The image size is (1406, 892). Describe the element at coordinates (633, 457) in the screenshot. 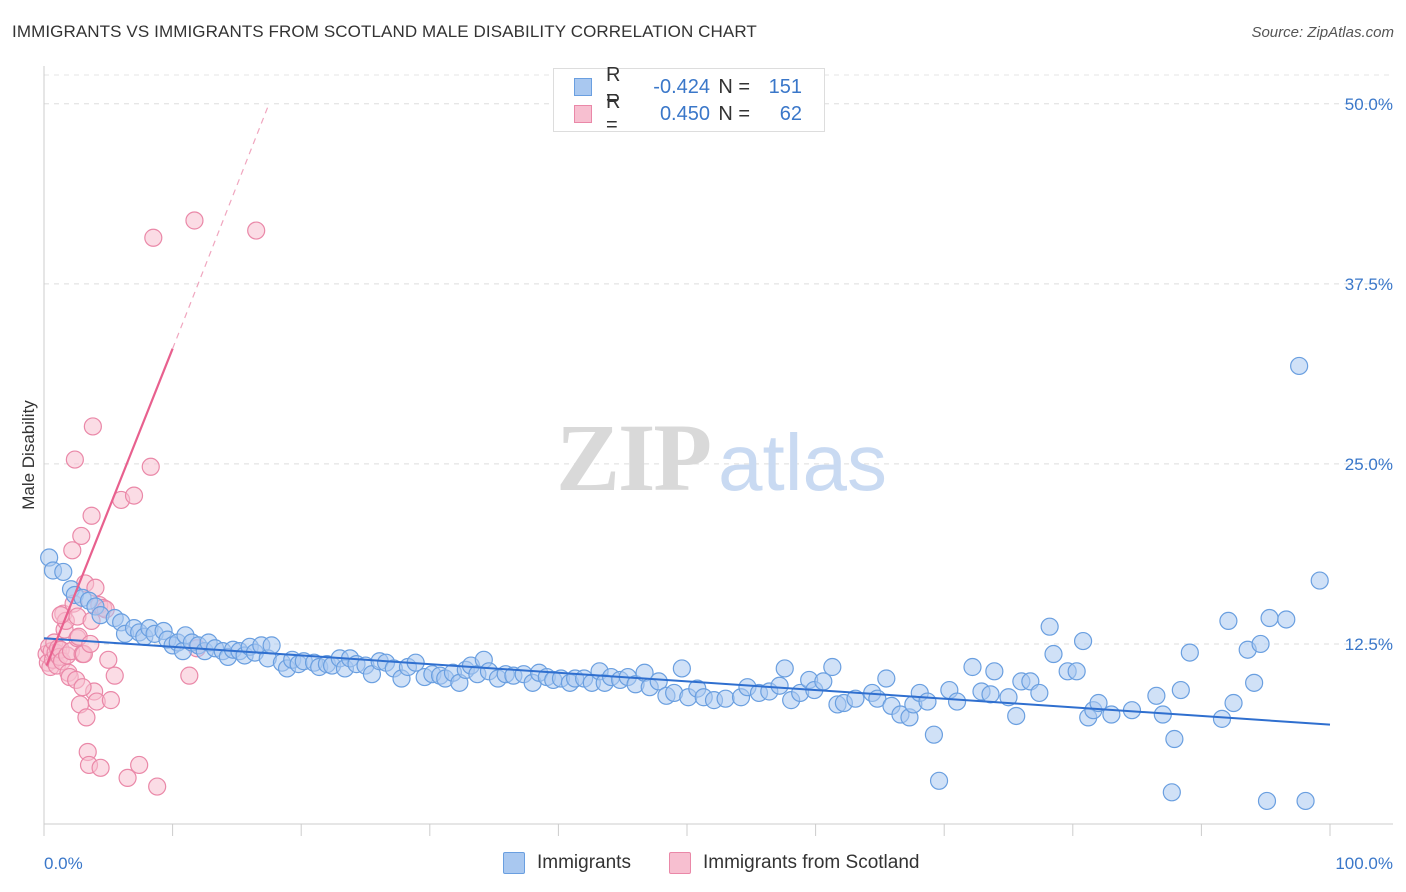

I see `watermark-zip: ZIP` at that location.